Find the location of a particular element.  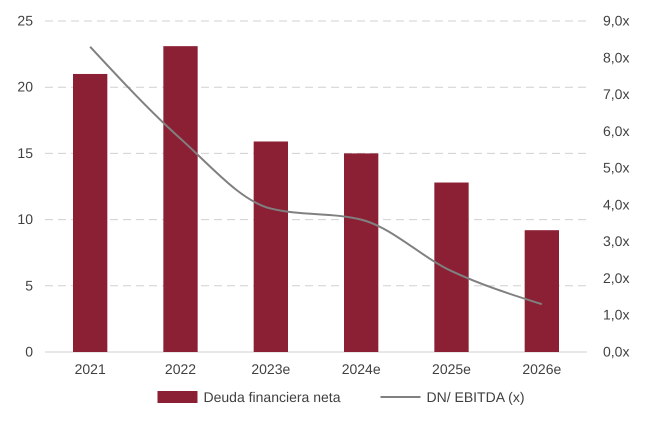

x-tick-label: 2023e is located at coordinates (271, 368).